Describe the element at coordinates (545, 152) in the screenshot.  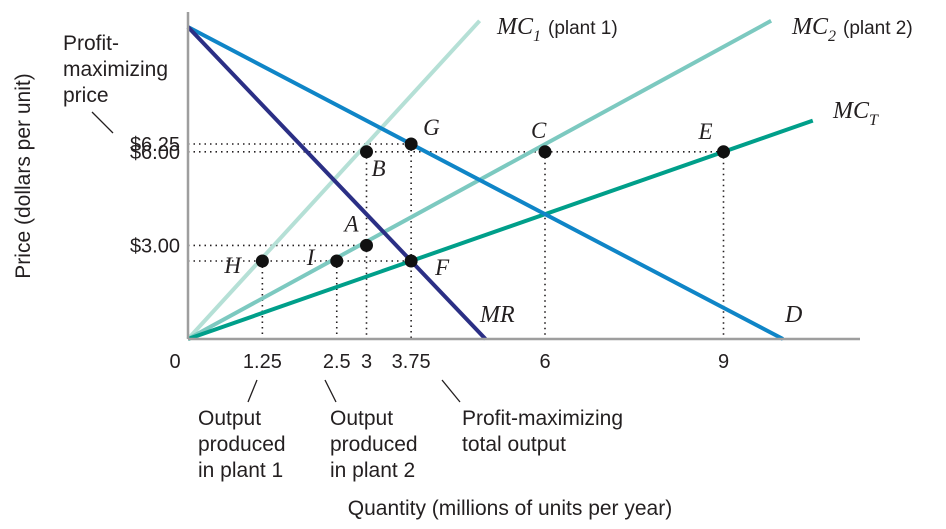
I see `point-c` at that location.